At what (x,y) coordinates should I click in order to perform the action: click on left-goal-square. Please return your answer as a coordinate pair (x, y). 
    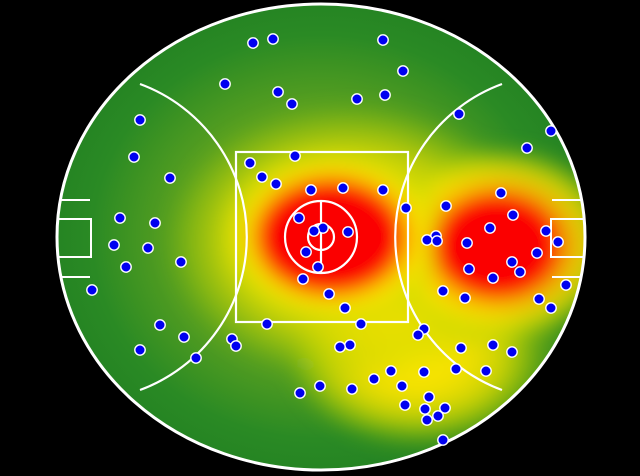
    Looking at the image, I should click on (74, 238).